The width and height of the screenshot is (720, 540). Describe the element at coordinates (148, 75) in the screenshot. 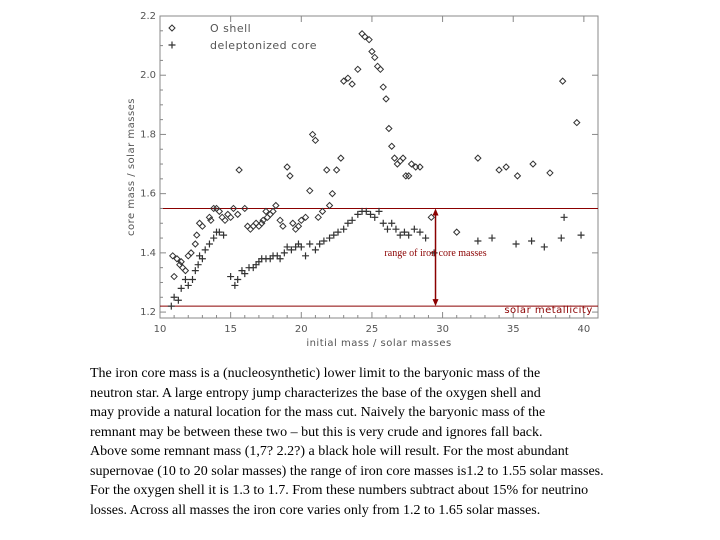

I see `y-tick-label: 2.0` at that location.